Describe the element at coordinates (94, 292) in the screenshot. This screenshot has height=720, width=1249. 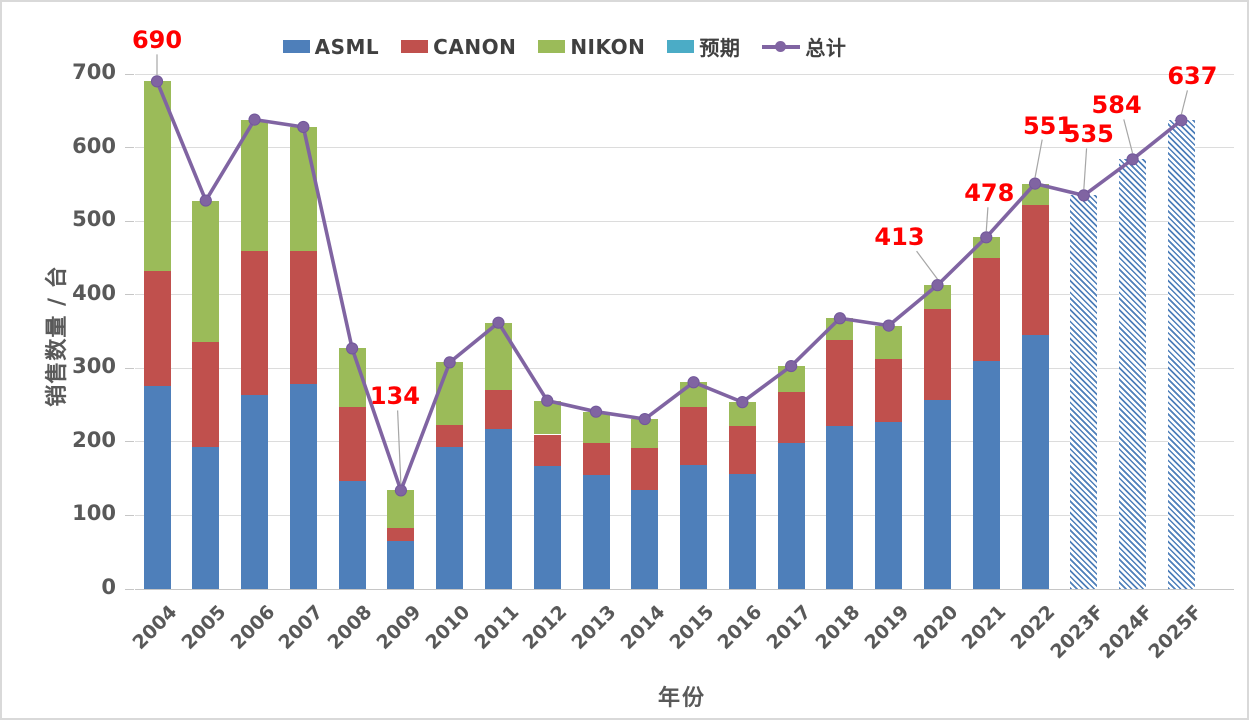
I see `y-tick-label: 400` at that location.